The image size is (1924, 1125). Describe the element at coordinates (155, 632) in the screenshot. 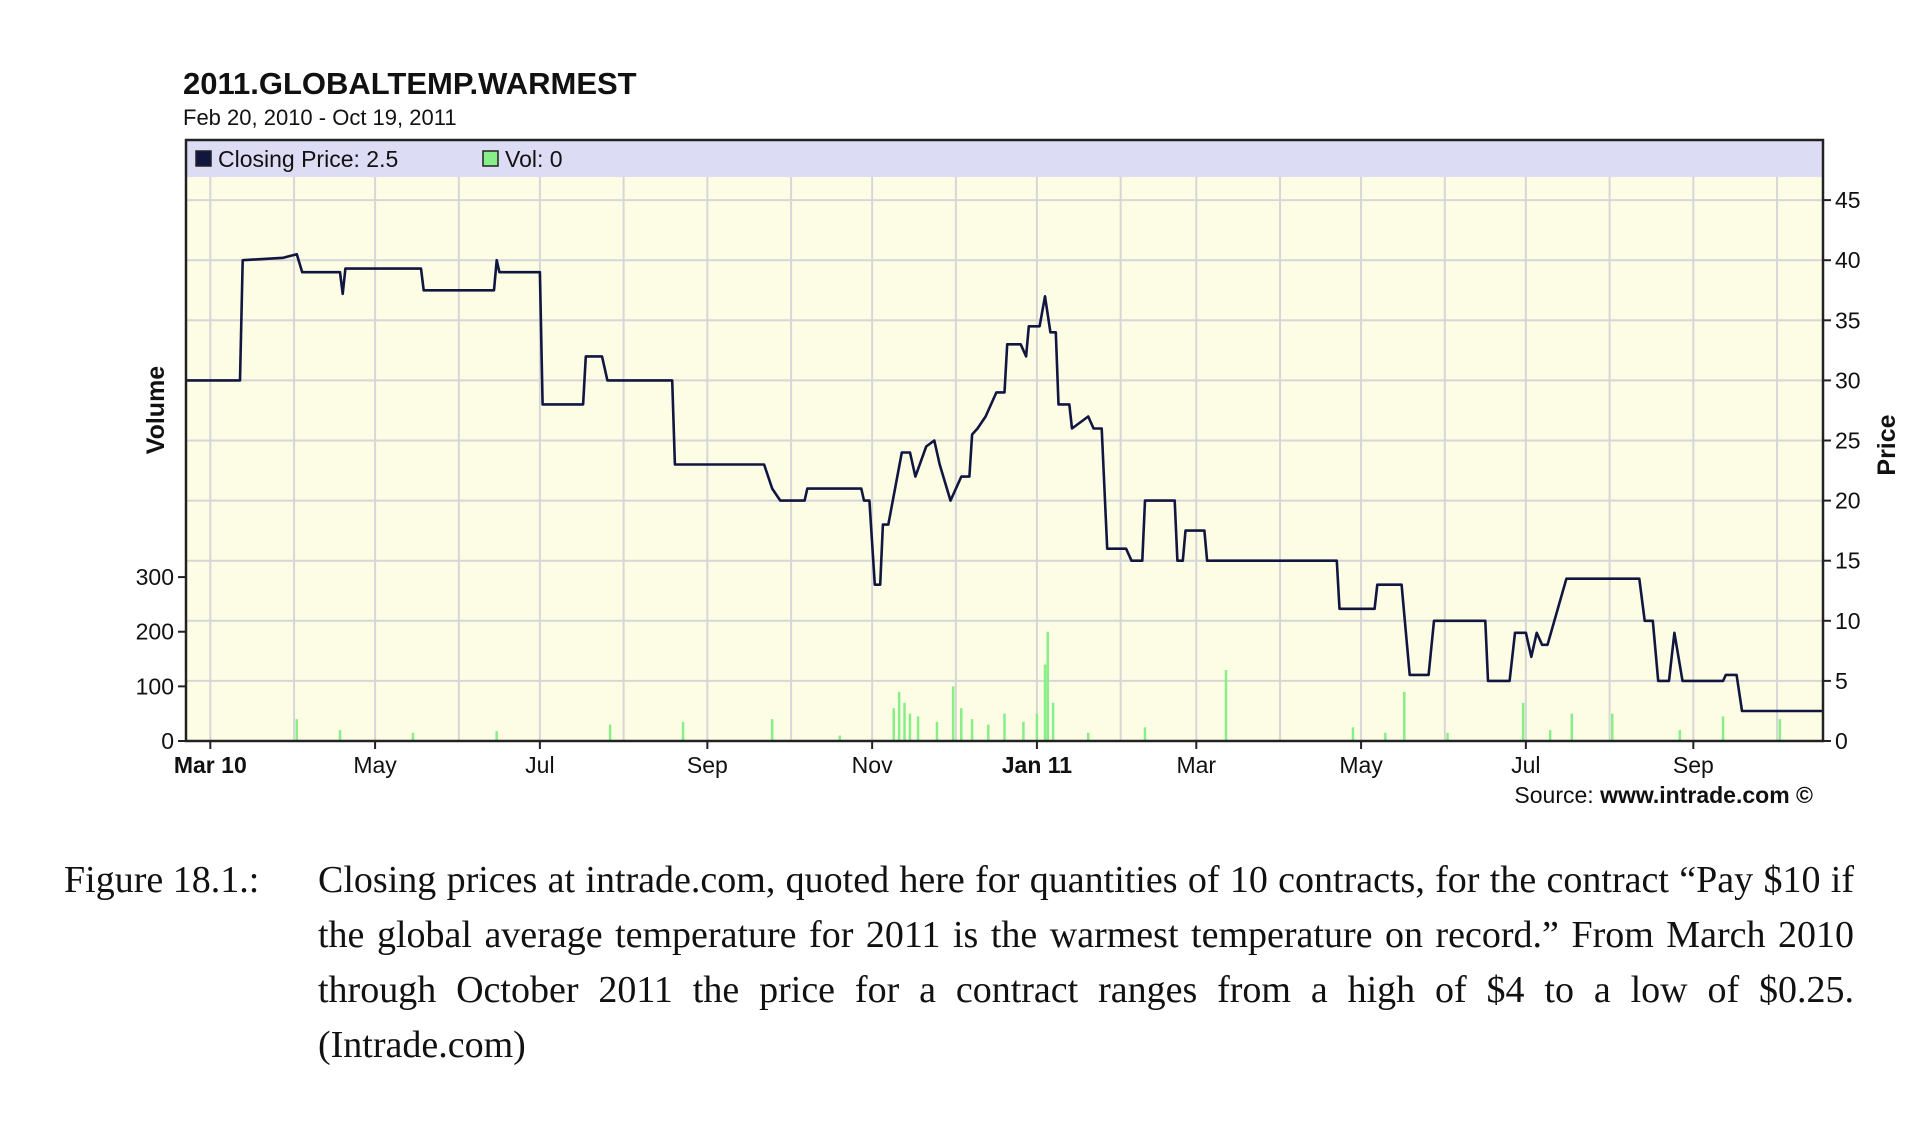

I see `volume-tick-label: 200` at that location.